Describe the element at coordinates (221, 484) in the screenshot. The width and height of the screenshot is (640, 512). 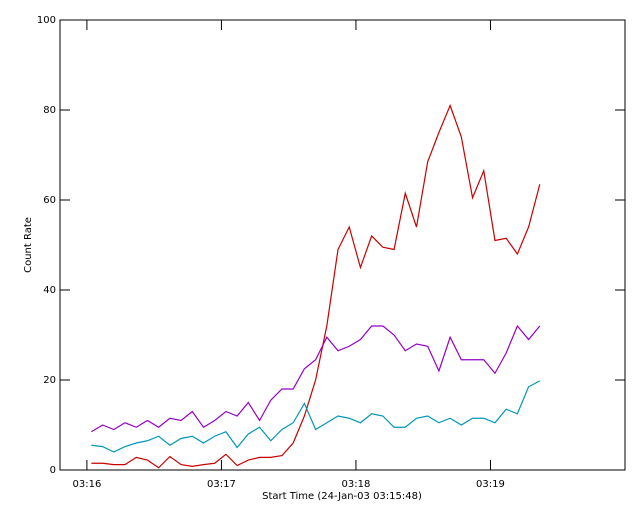
I see `x-tick-label: 03:17` at that location.